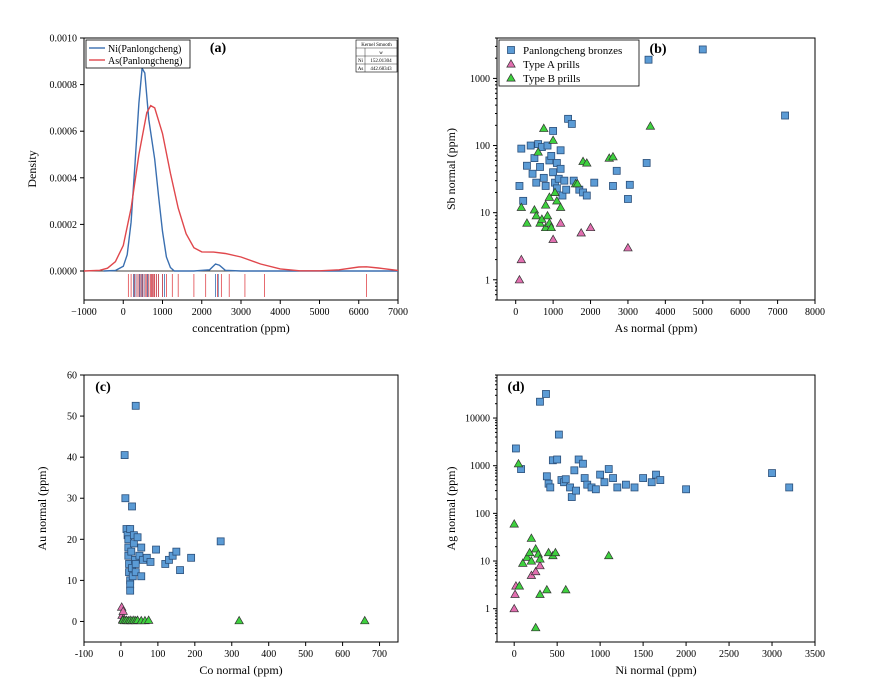  I want to click on x-tick-label-d: 3000, so click(772, 654).